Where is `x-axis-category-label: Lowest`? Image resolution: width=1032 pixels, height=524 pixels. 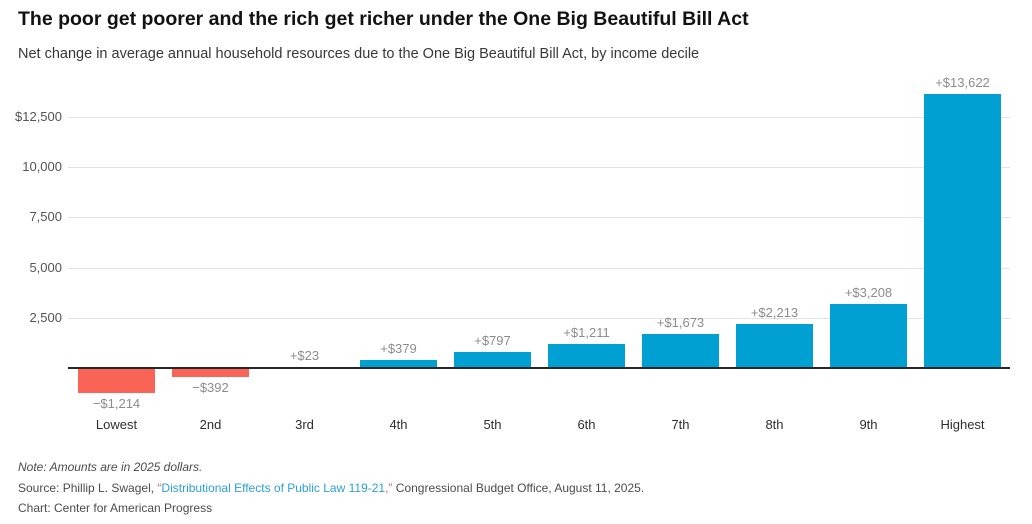 x-axis-category-label: Lowest is located at coordinates (116, 424).